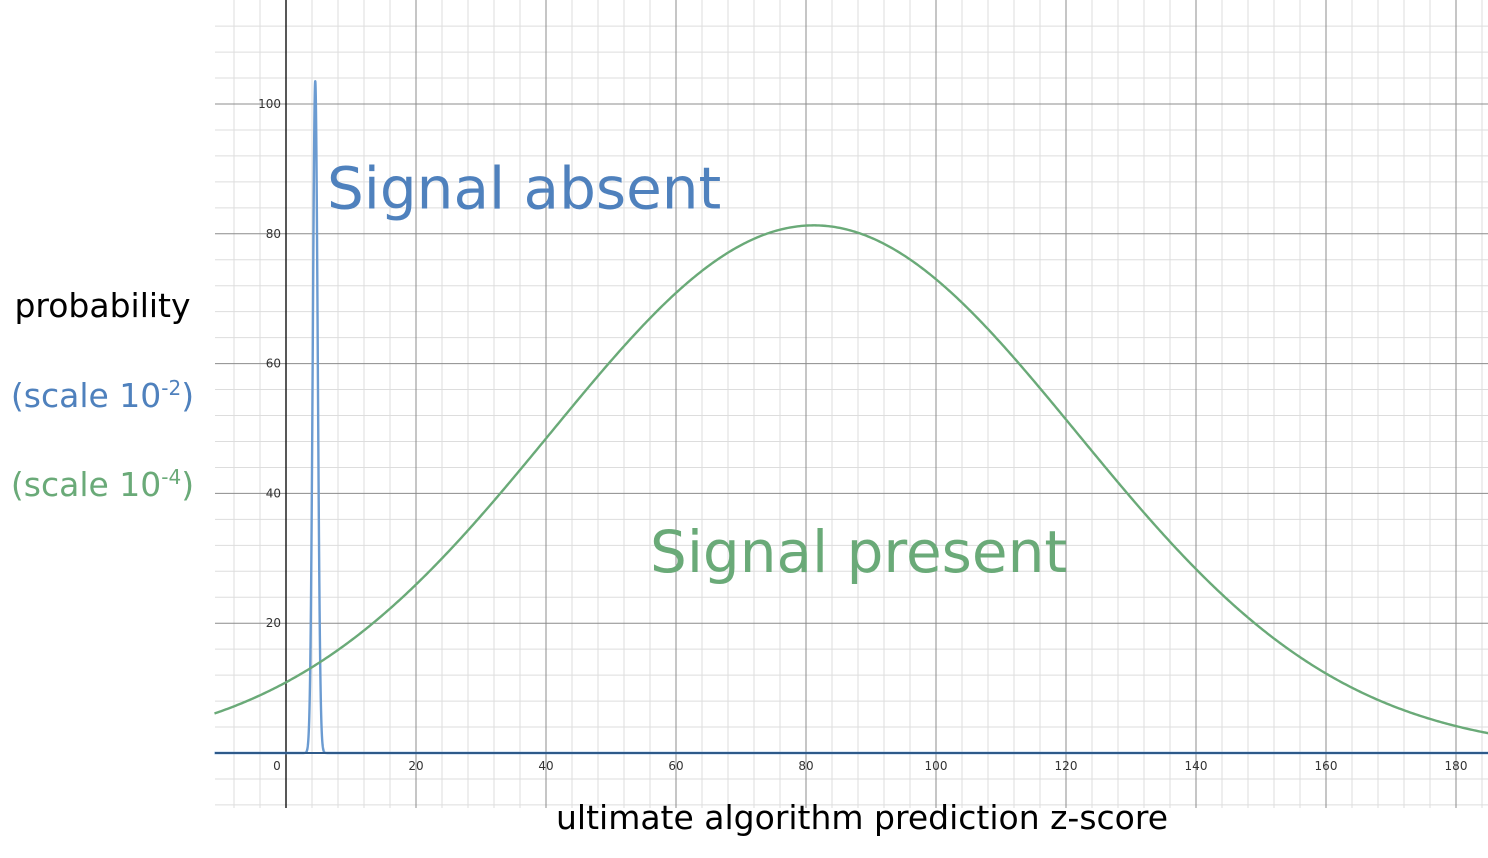 The image size is (1488, 858). I want to click on y-tick-label: 80, so click(273, 234).